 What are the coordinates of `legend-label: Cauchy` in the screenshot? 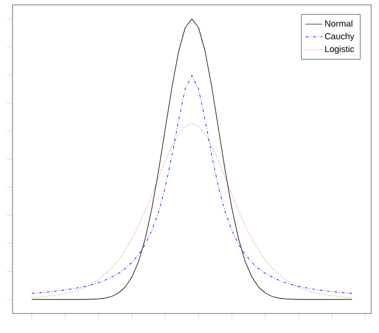 It's located at (339, 37).